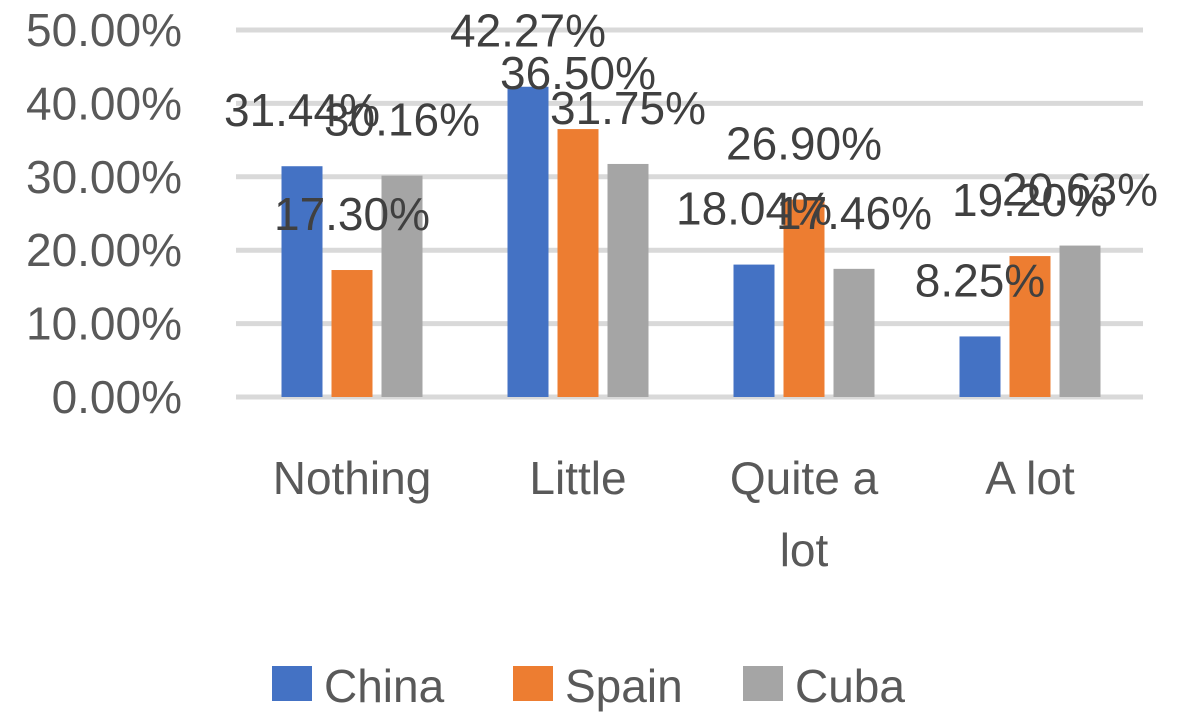 The height and width of the screenshot is (715, 1188). Describe the element at coordinates (402, 120) in the screenshot. I see `data-label: 30.16%` at that location.